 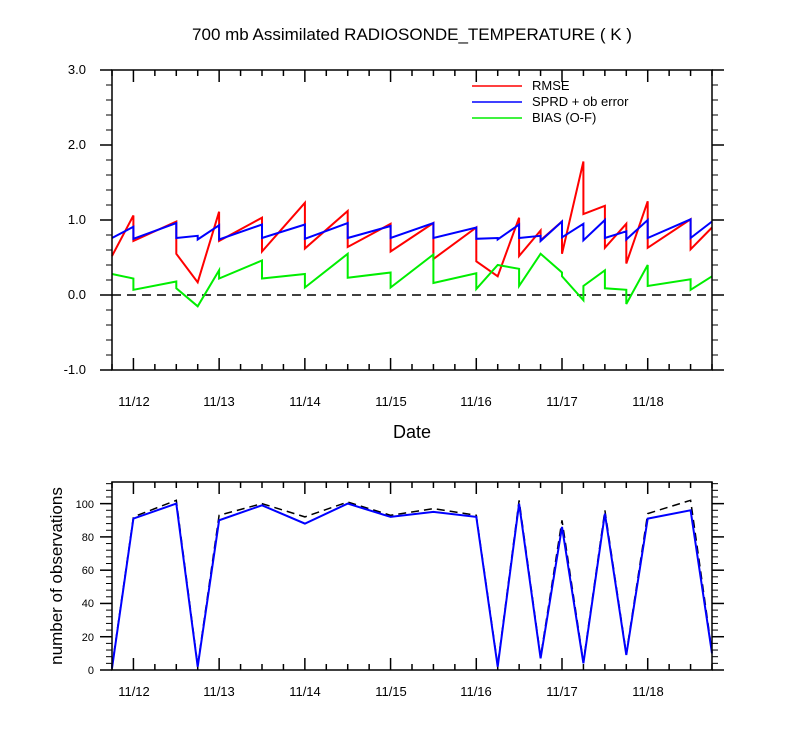 What do you see at coordinates (305, 691) in the screenshot?
I see `bottom-x-label-2: 11/14` at bounding box center [305, 691].